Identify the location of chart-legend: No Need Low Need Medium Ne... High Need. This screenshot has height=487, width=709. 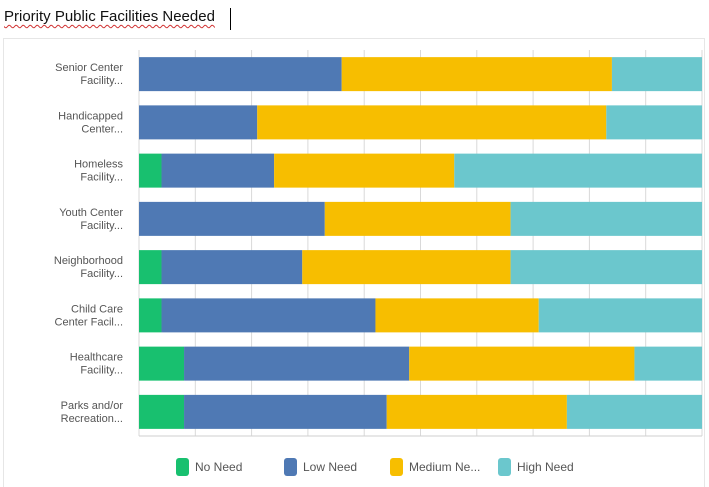
(354, 470).